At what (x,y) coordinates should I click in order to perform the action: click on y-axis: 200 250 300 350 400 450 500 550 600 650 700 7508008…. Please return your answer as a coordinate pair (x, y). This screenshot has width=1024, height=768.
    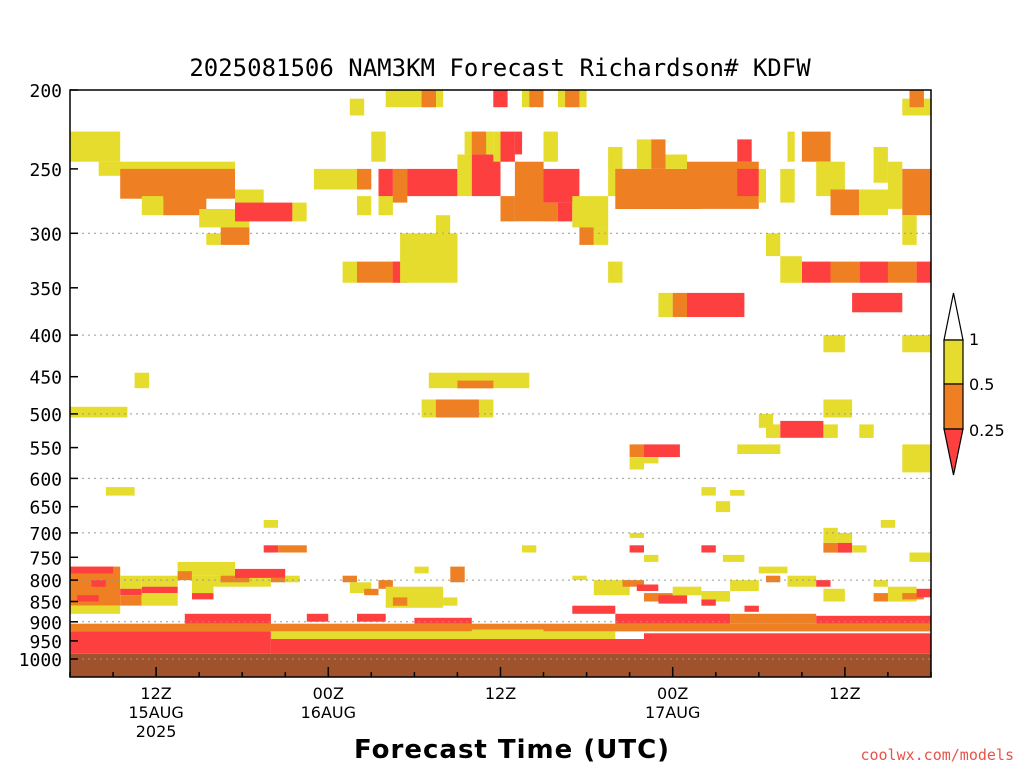
    Looking at the image, I should click on (48, 376).